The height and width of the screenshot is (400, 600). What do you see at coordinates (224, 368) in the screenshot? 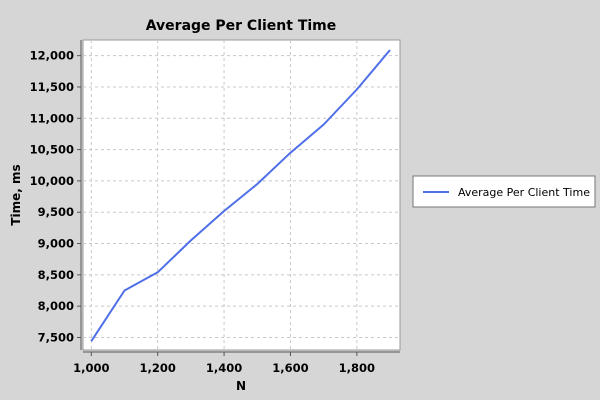
I see `x-tick-label: 1,400` at bounding box center [224, 368].